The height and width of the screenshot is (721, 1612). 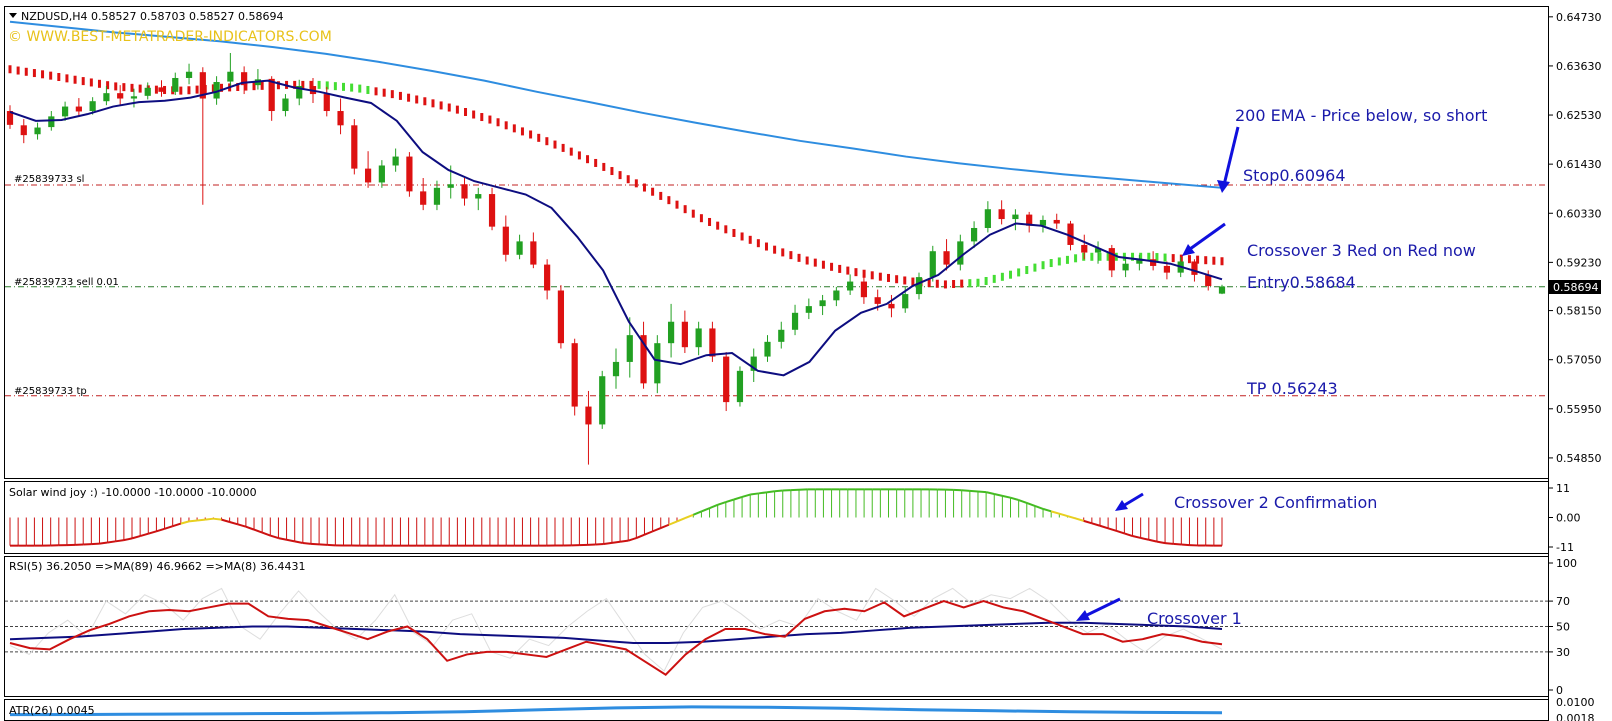 What do you see at coordinates (1361, 115) in the screenshot?
I see `annotation-ema200: 200 EMA - Price below, so short` at bounding box center [1361, 115].